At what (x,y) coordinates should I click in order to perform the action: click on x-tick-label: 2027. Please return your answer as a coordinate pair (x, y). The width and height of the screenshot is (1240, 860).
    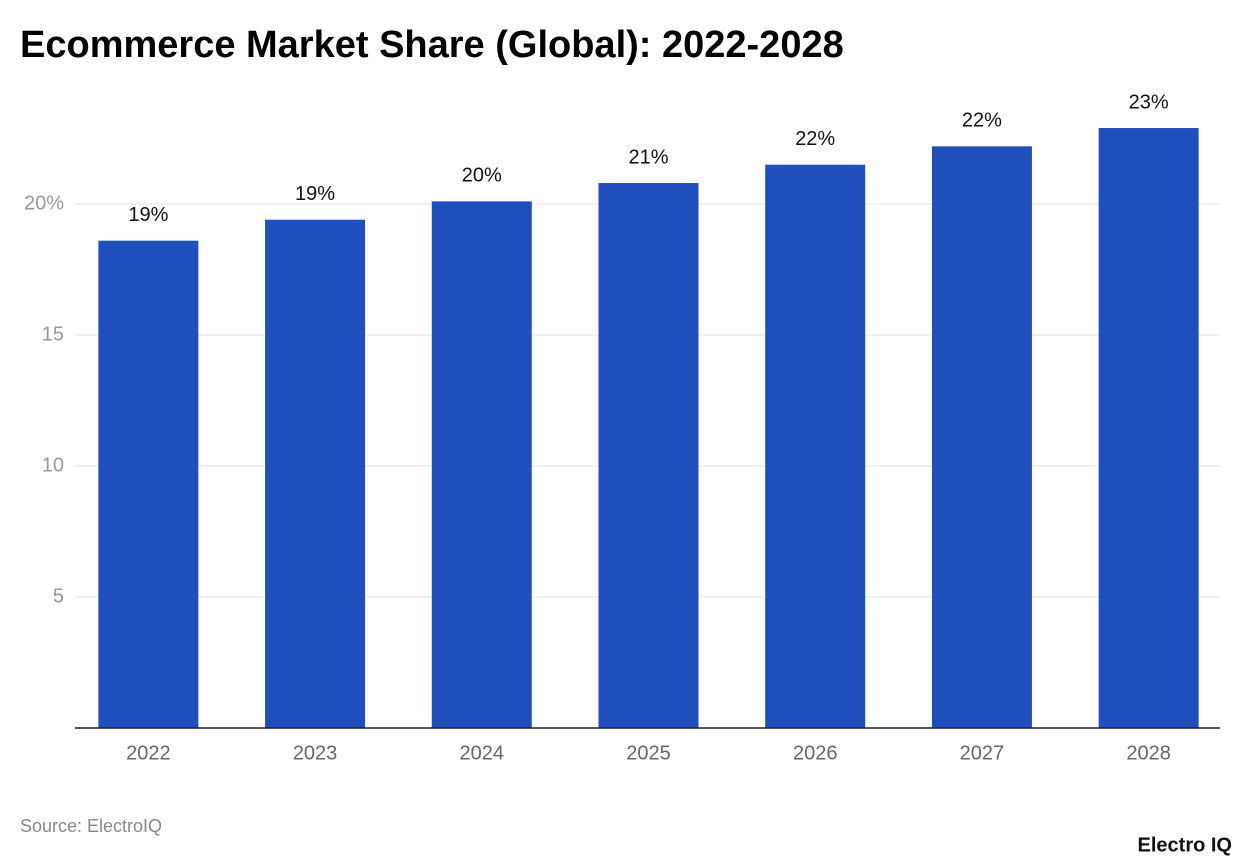
    Looking at the image, I should click on (982, 753).